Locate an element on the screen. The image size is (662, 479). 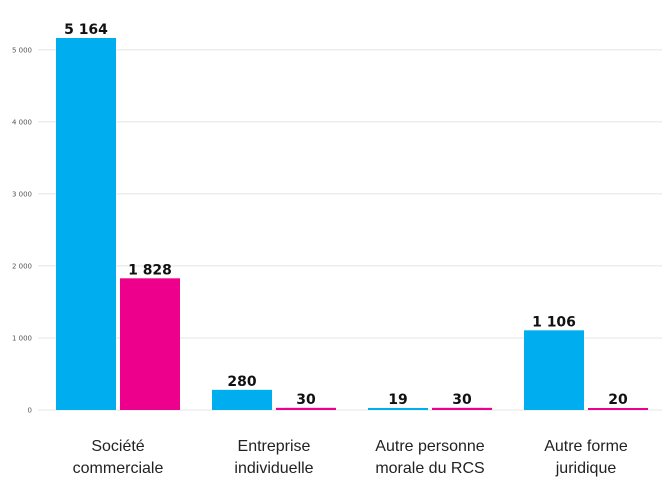
y-tick-label: 4 000 is located at coordinates (22, 122).